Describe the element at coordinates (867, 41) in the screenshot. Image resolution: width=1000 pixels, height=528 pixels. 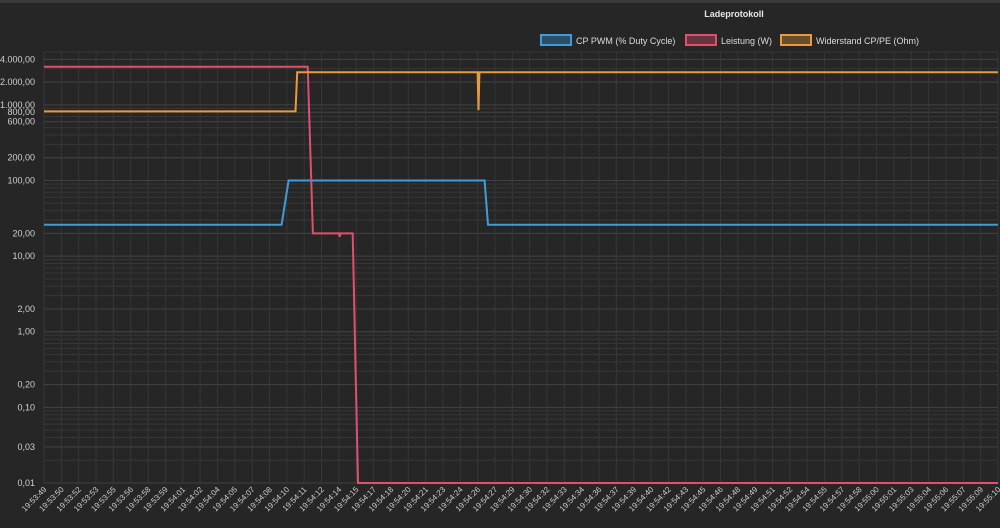
I see `legend-label: Widerstand CP/PE (Ohm)` at that location.